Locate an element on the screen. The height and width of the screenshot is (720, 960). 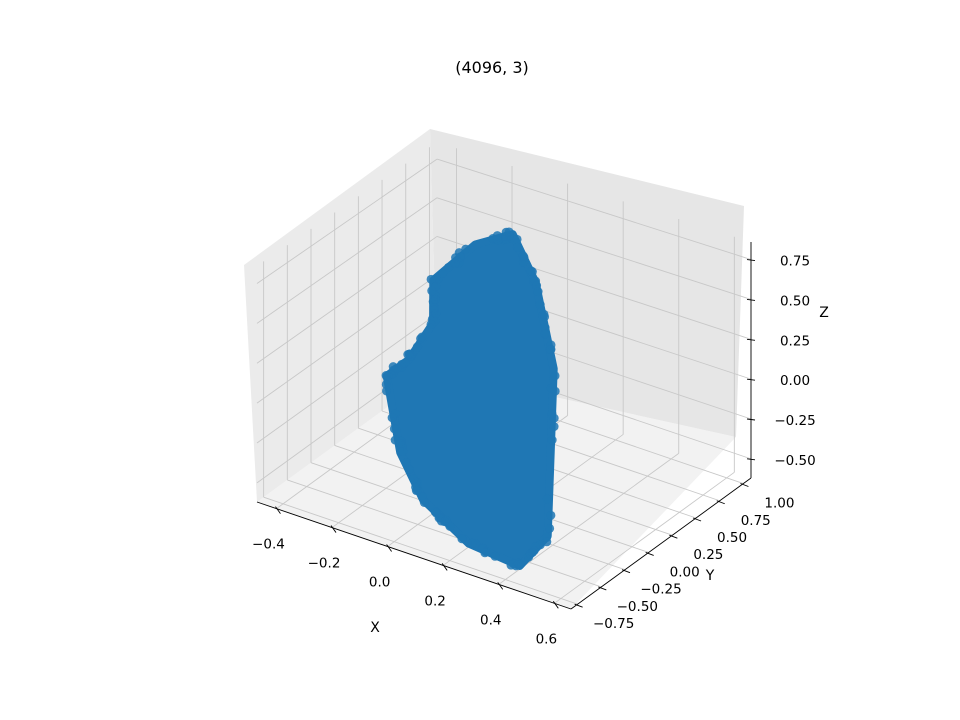
z-tick-label: 0.50 is located at coordinates (795, 301).